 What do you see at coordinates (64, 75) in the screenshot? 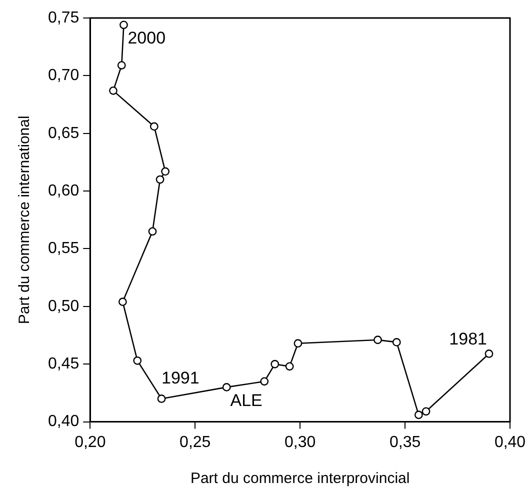
I see `y-tick-label: 0,70` at bounding box center [64, 75].